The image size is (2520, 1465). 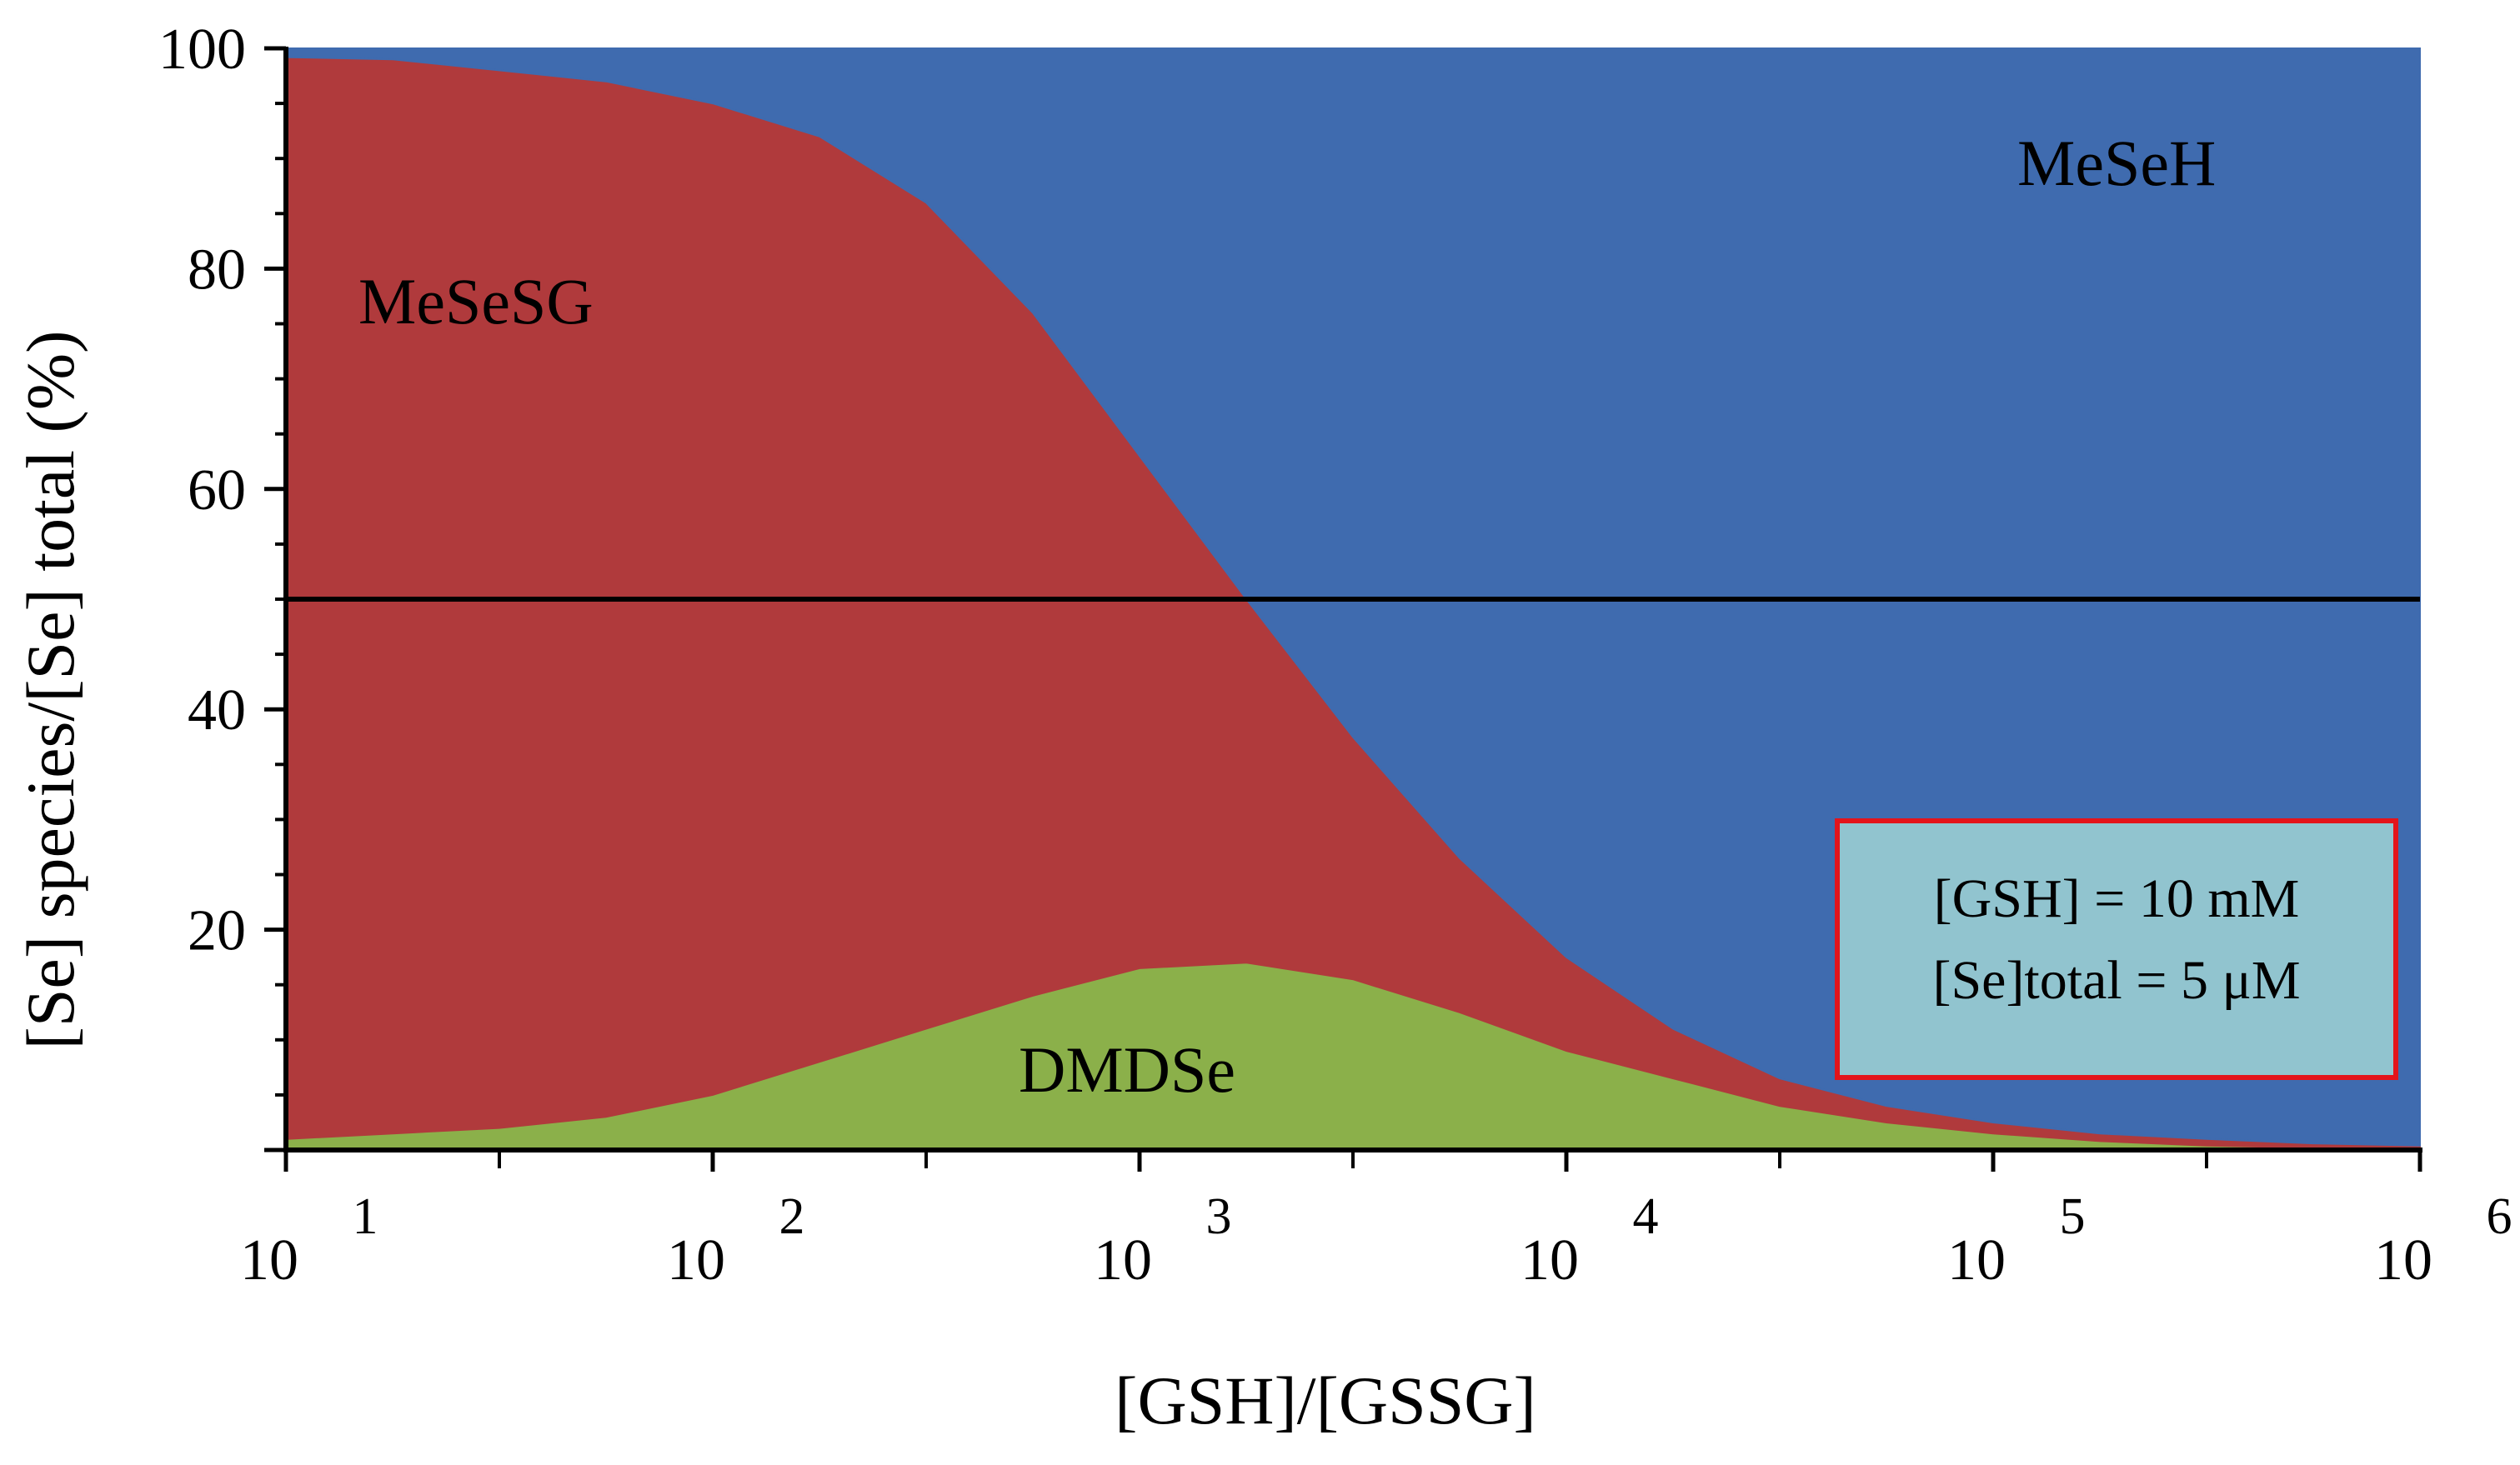 I want to click on annotation-box: [GSH] = 10 mM [Se]total = 5 μM, so click(x=2116, y=949).